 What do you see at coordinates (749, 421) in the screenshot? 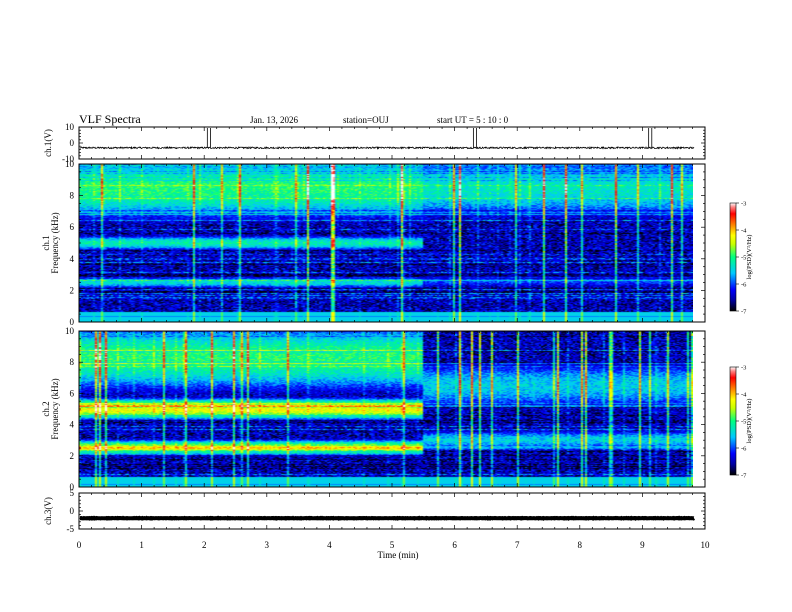
I see `ch2-colorbar-label: log(PSD)(V²/Hz)` at bounding box center [749, 421].